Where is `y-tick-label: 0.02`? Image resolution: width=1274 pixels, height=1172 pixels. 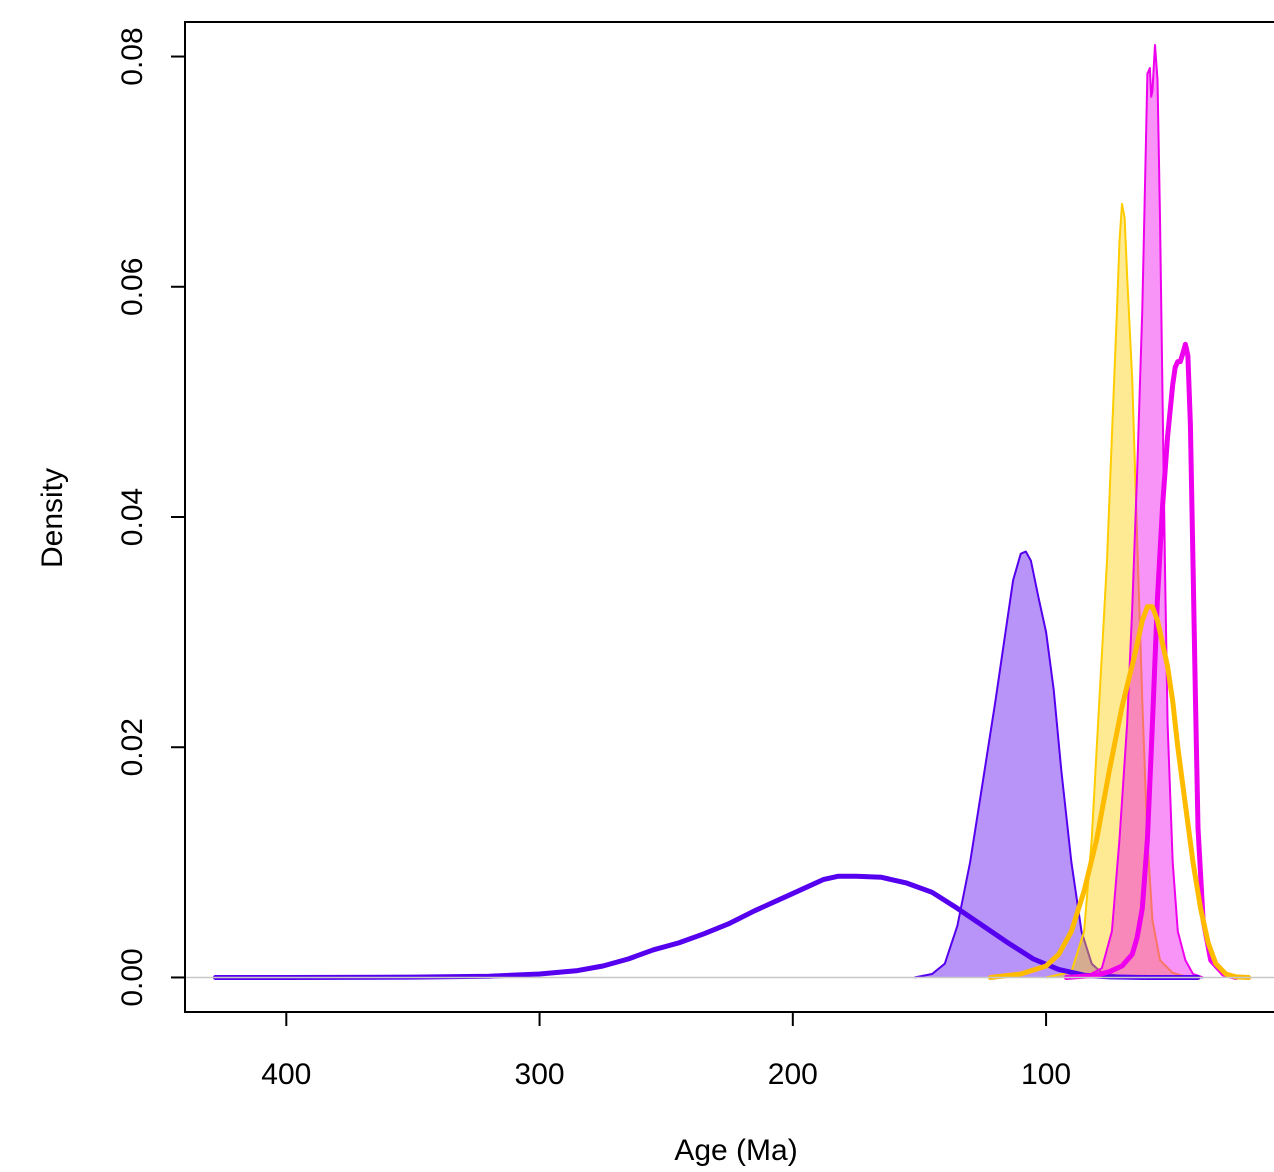
y-tick-label: 0.02 is located at coordinates (132, 747).